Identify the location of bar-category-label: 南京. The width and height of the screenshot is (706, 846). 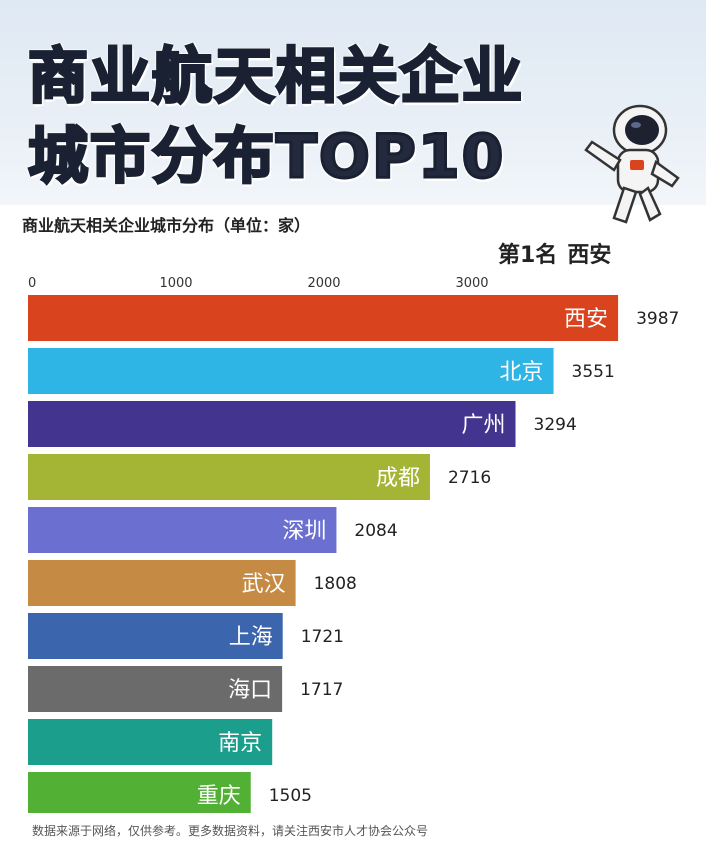
(240, 743).